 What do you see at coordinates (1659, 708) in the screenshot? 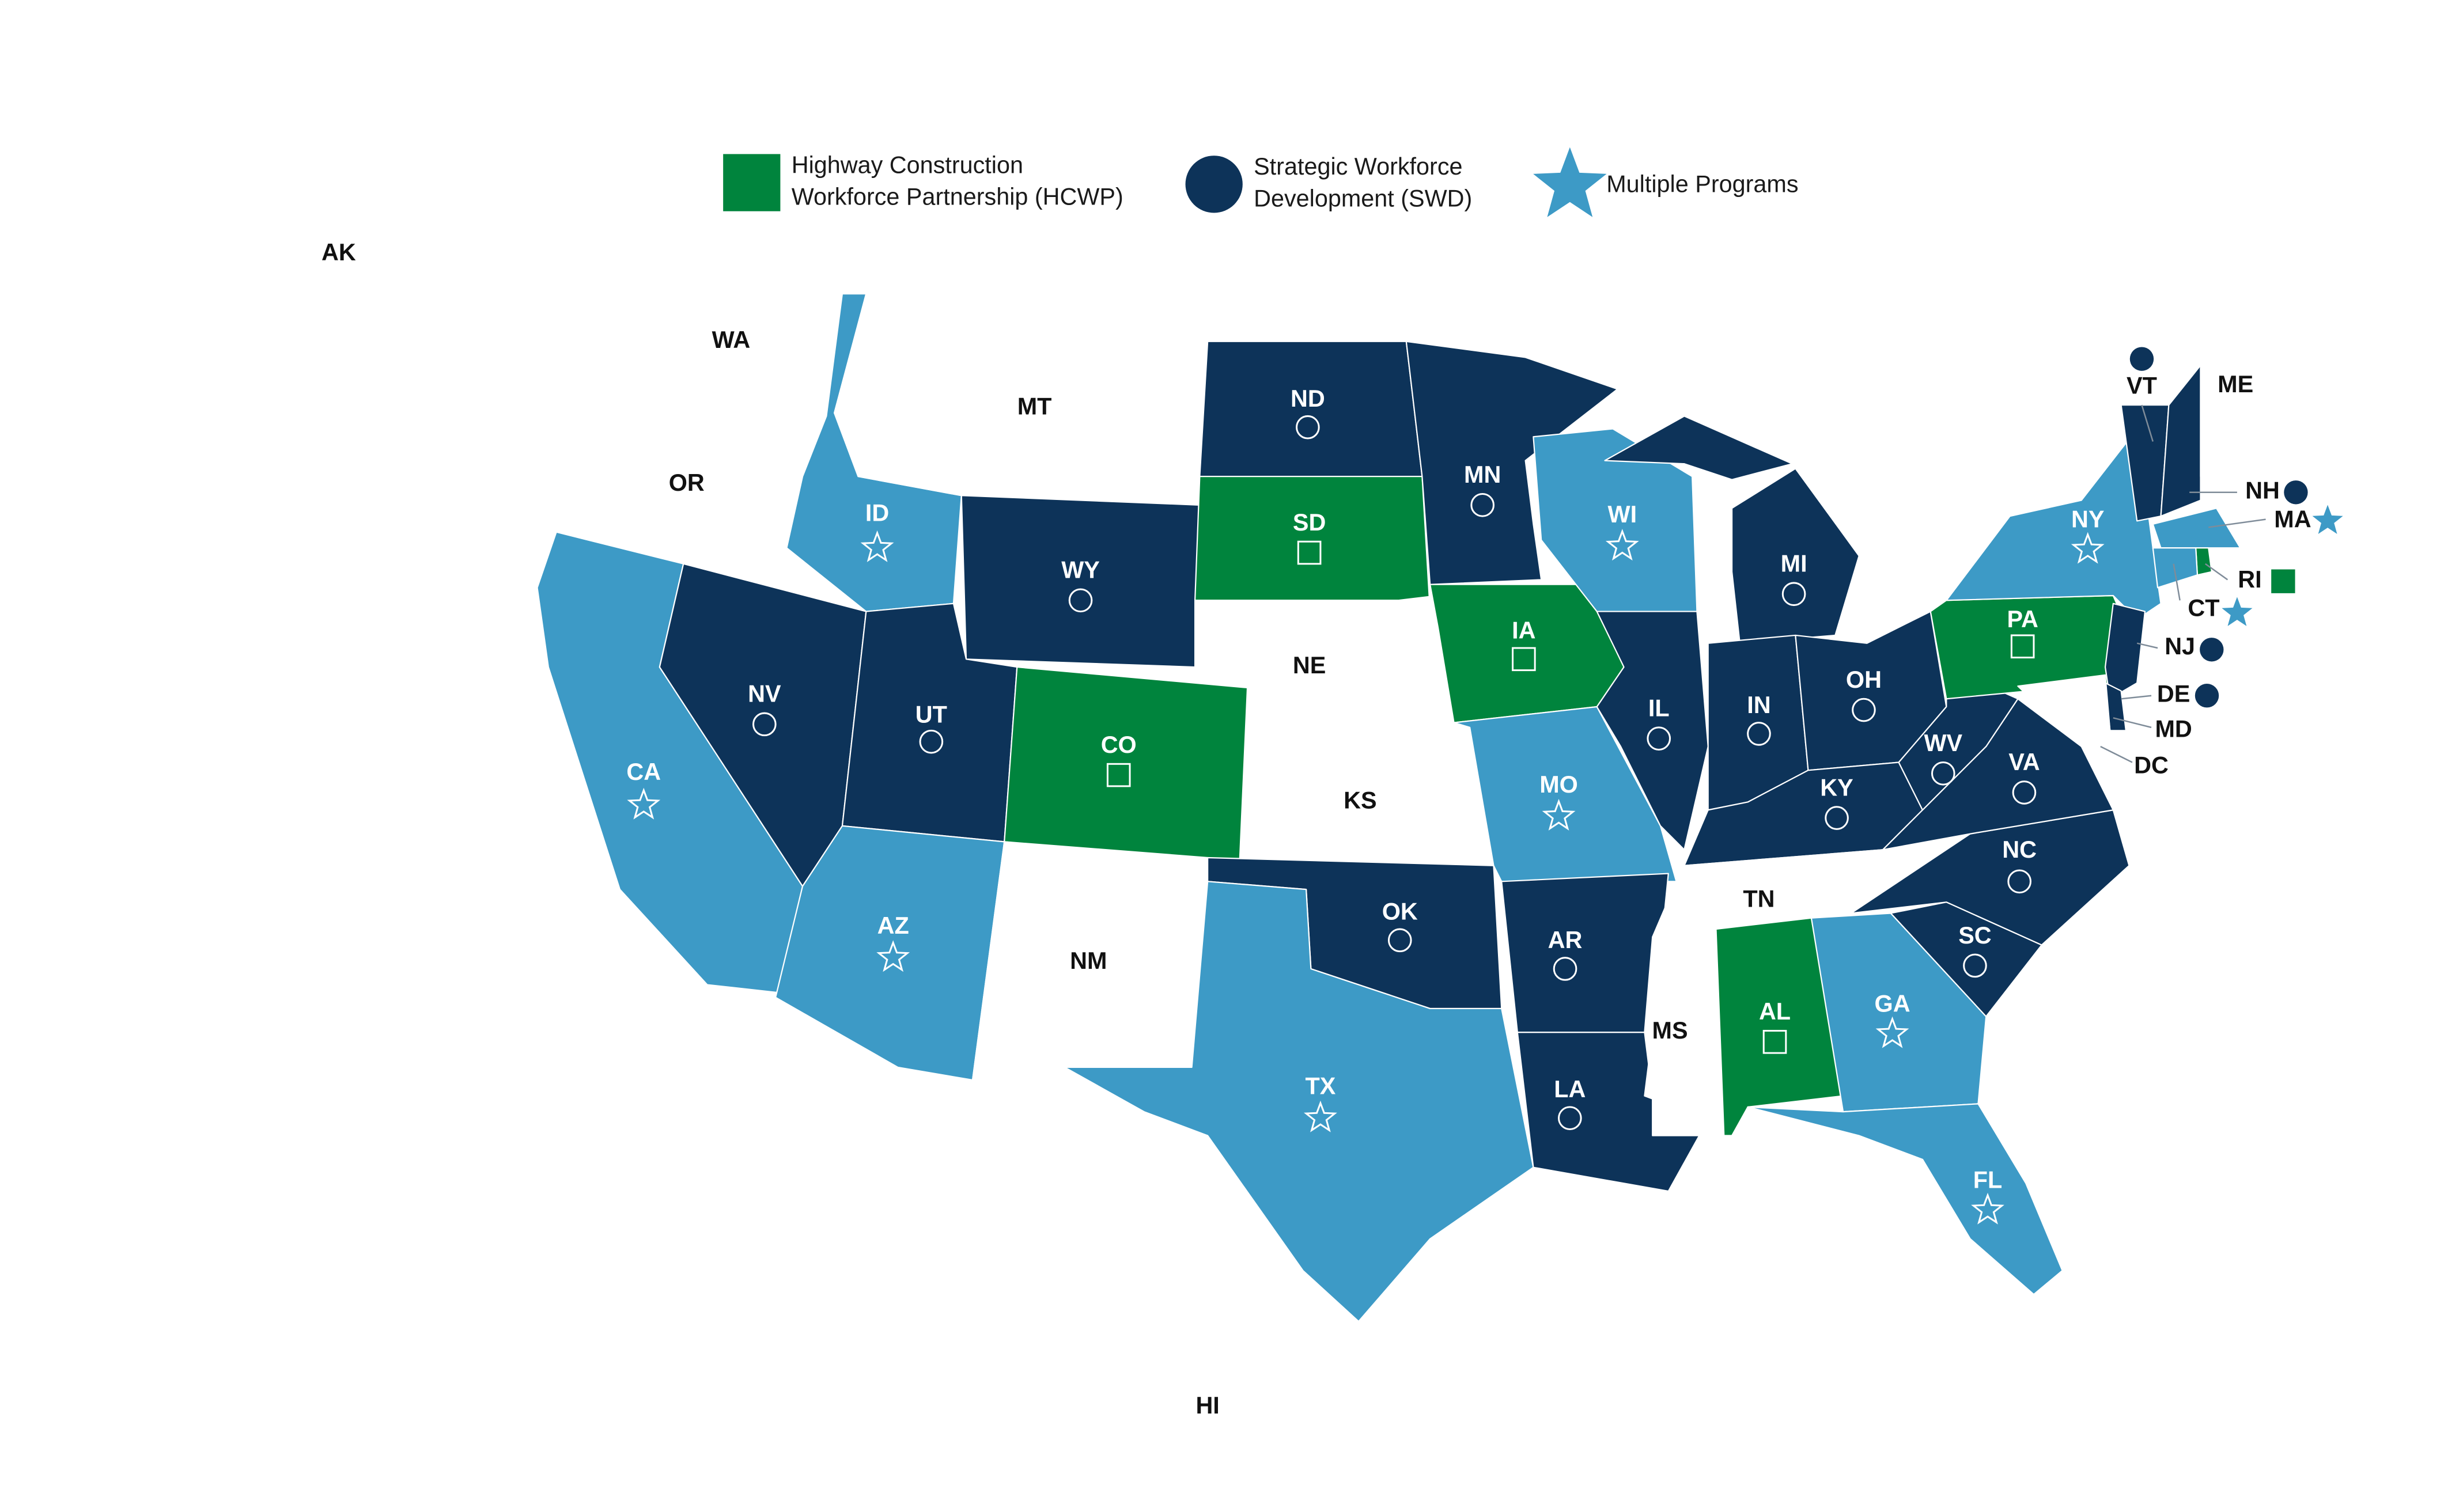
I see `state-label: IL` at bounding box center [1659, 708].